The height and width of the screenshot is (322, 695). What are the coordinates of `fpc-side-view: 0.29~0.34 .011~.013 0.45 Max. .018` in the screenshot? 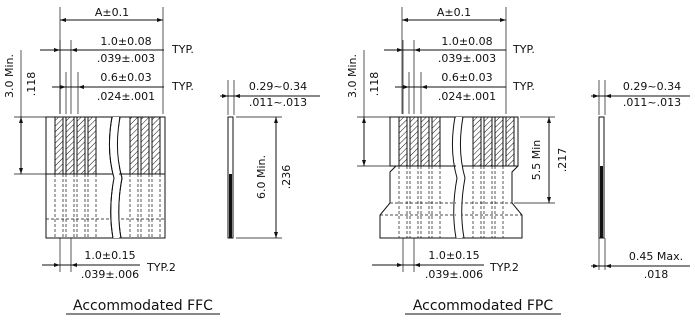 It's located at (640, 180).